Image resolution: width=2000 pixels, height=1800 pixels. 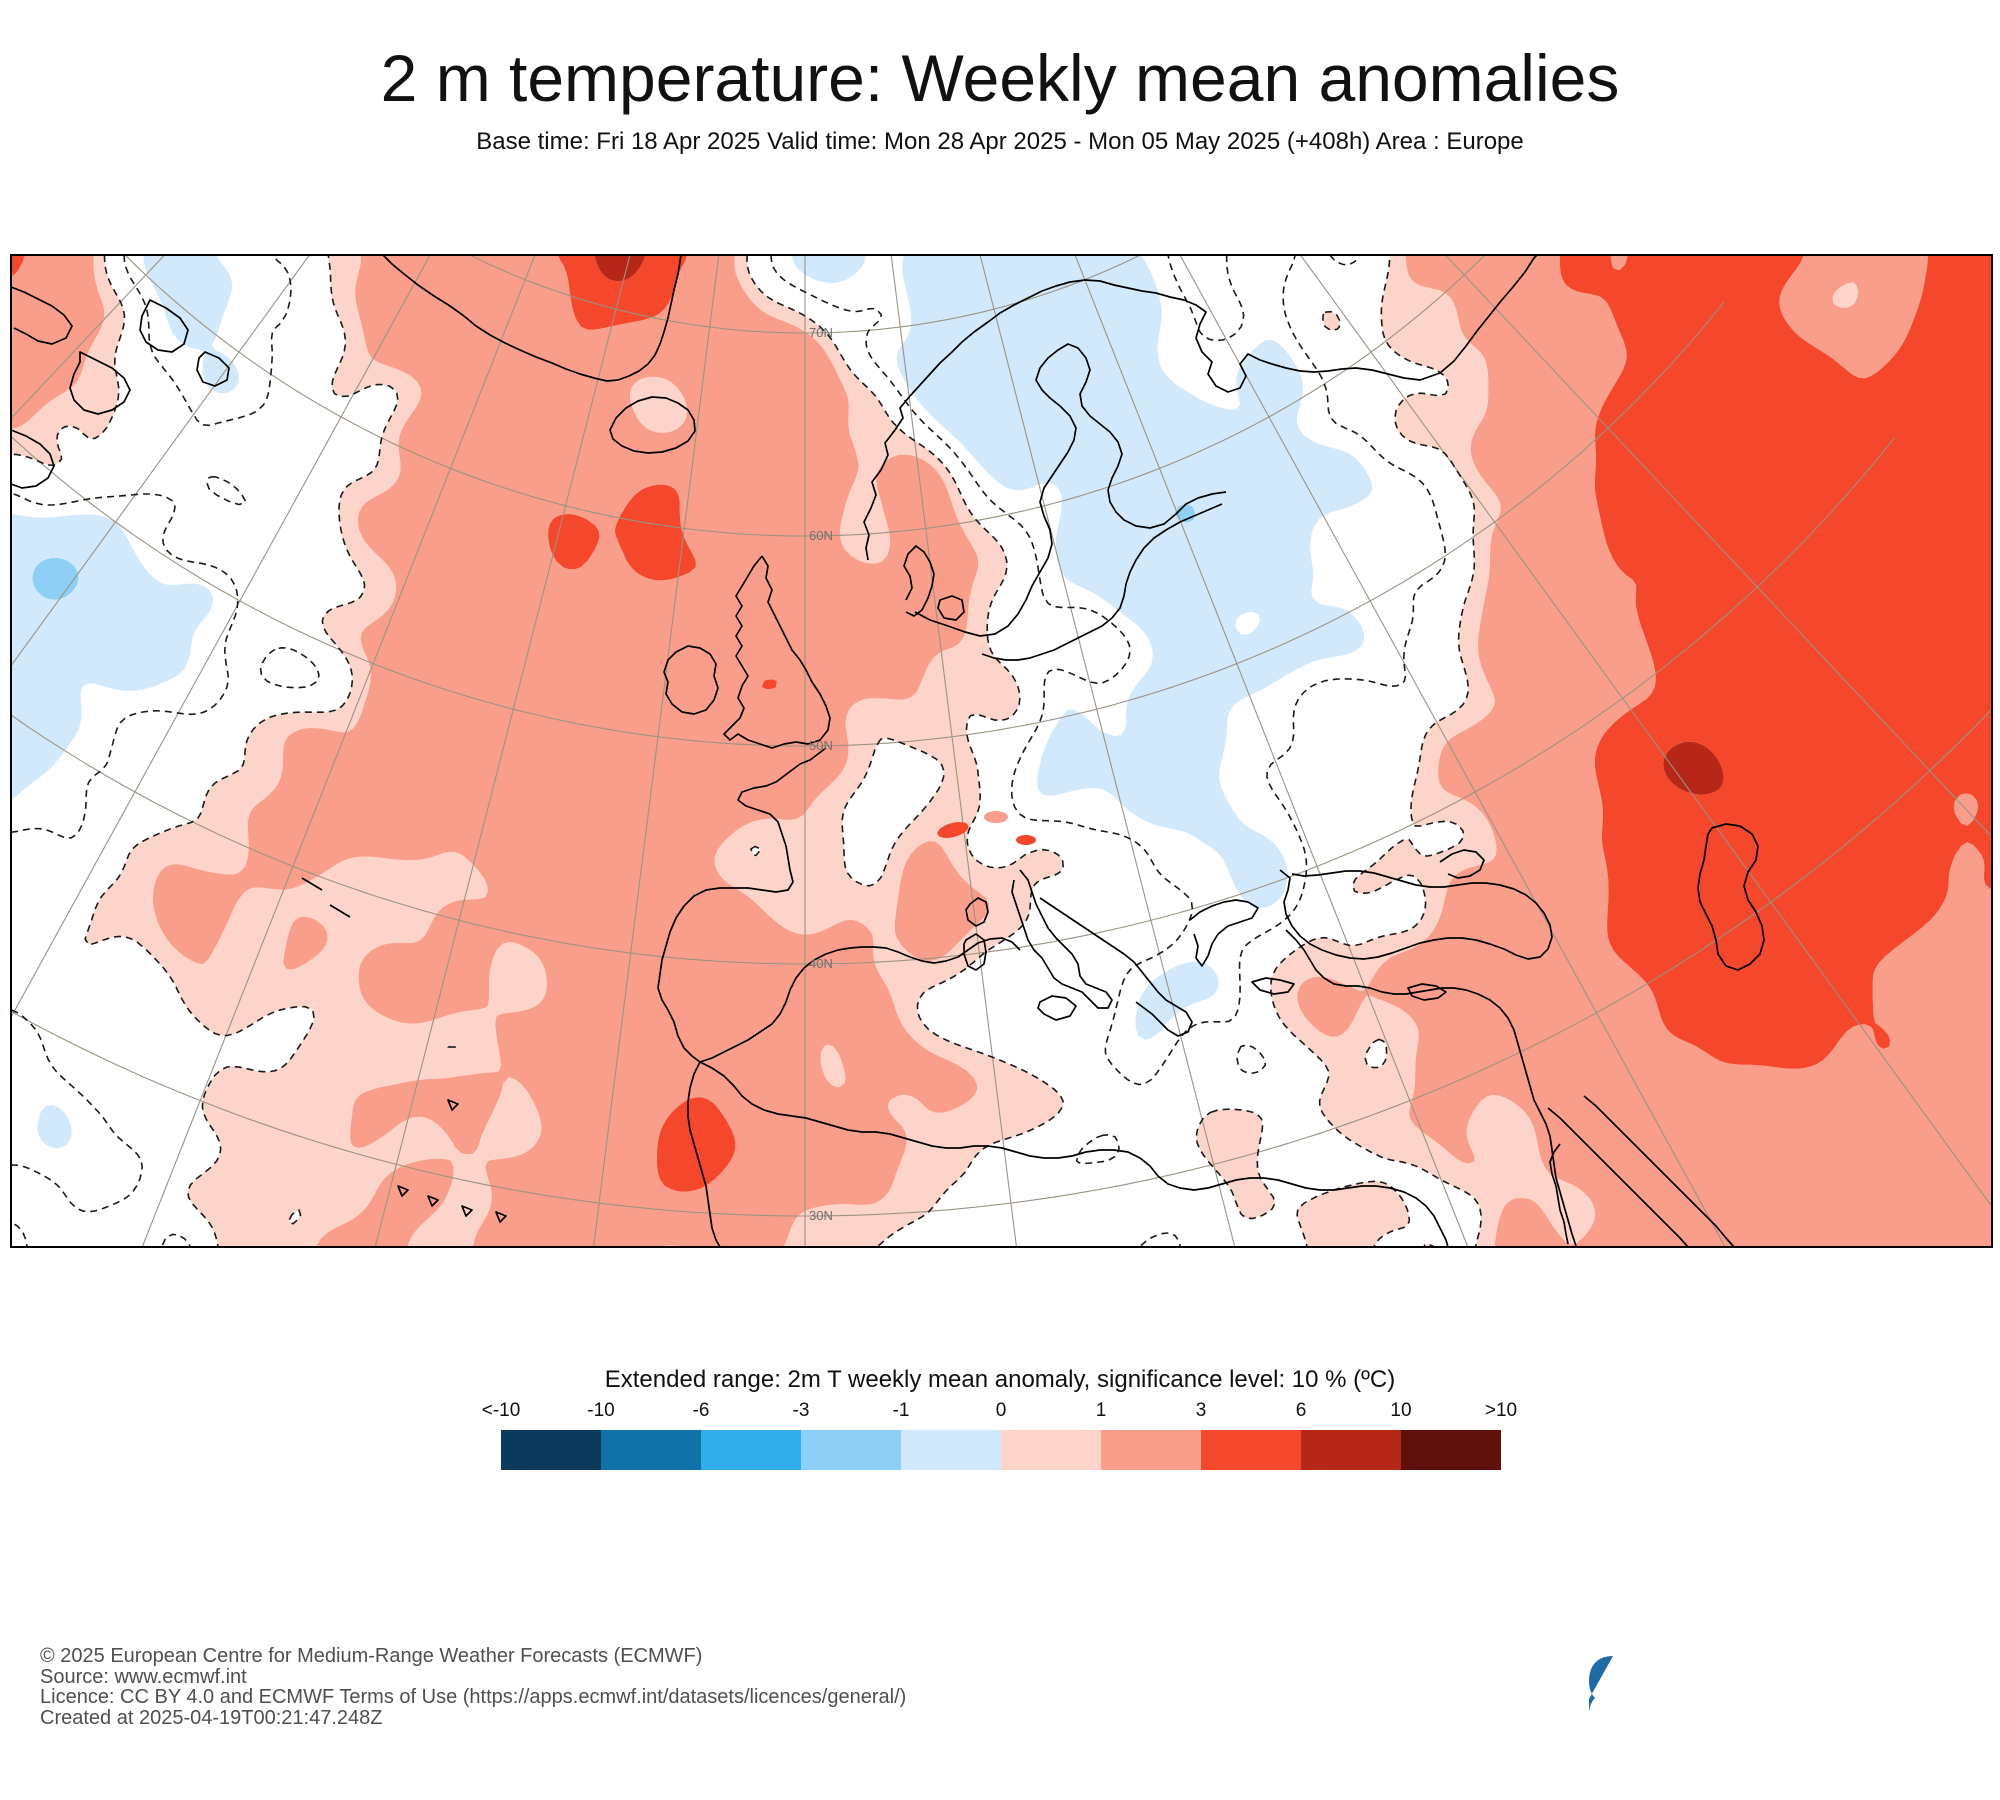 I want to click on svg-text: 70N, so click(x=821, y=332).